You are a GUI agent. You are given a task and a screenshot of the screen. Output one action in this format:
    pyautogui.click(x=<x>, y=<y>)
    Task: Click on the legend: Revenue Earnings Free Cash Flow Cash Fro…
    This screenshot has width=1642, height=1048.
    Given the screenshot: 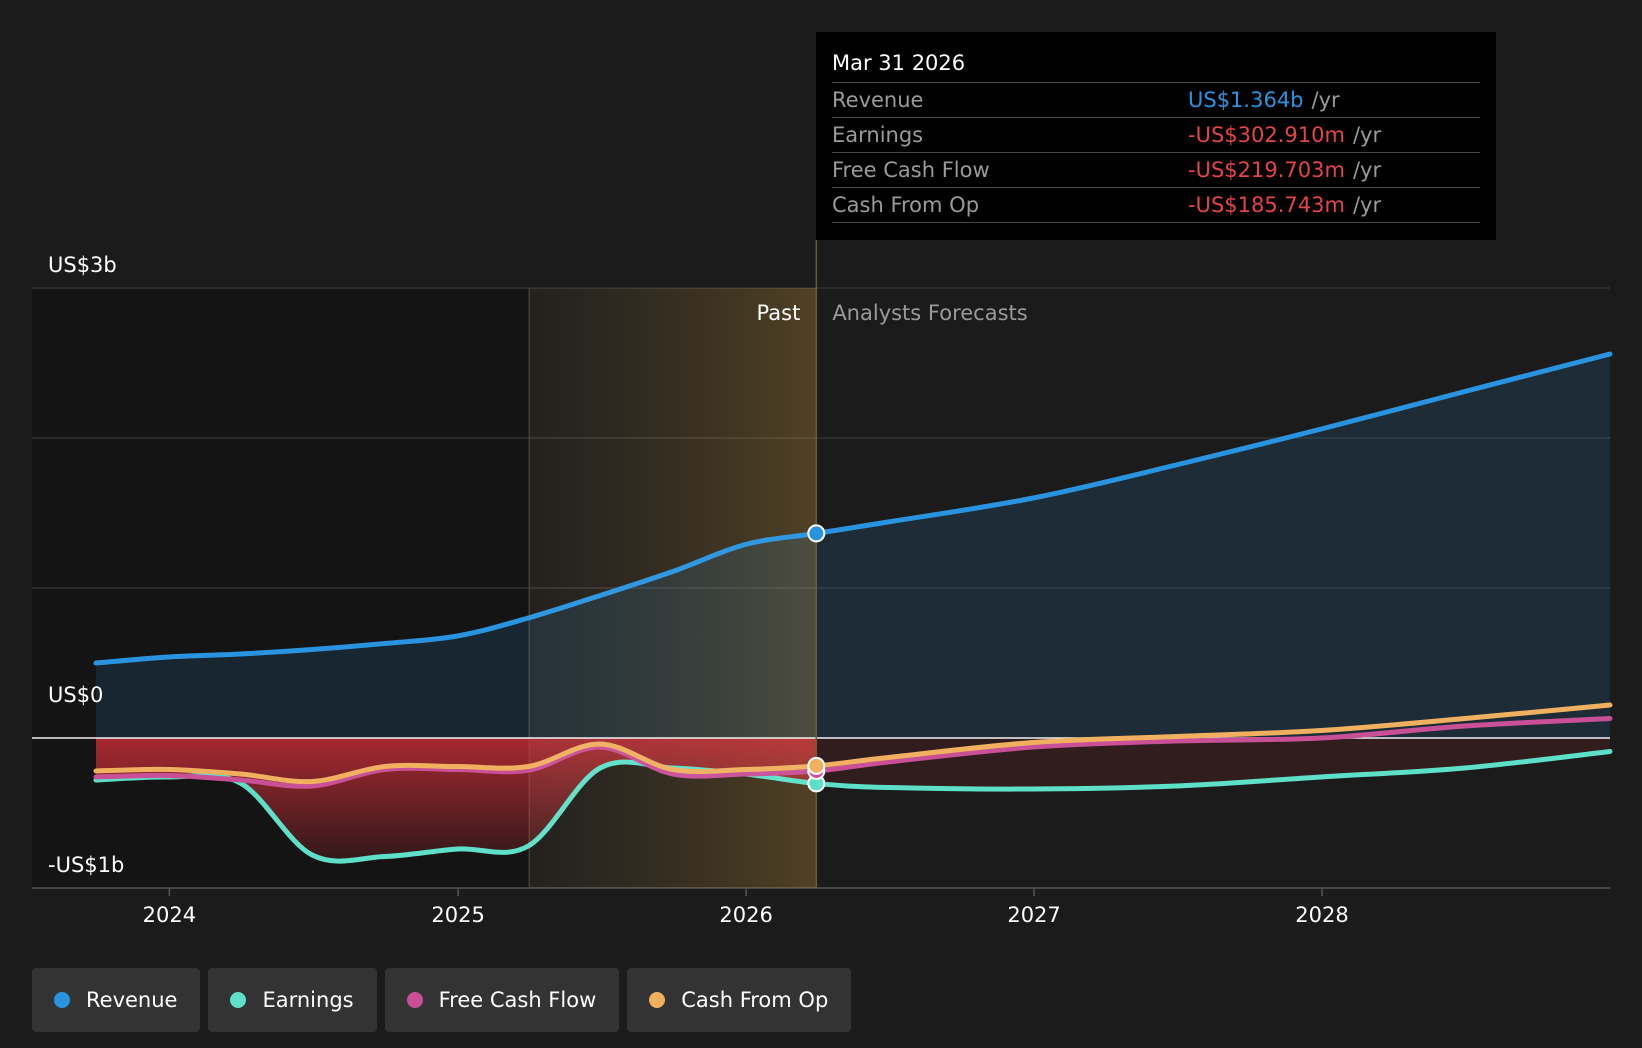 What is the action you would take?
    pyautogui.click(x=442, y=1000)
    